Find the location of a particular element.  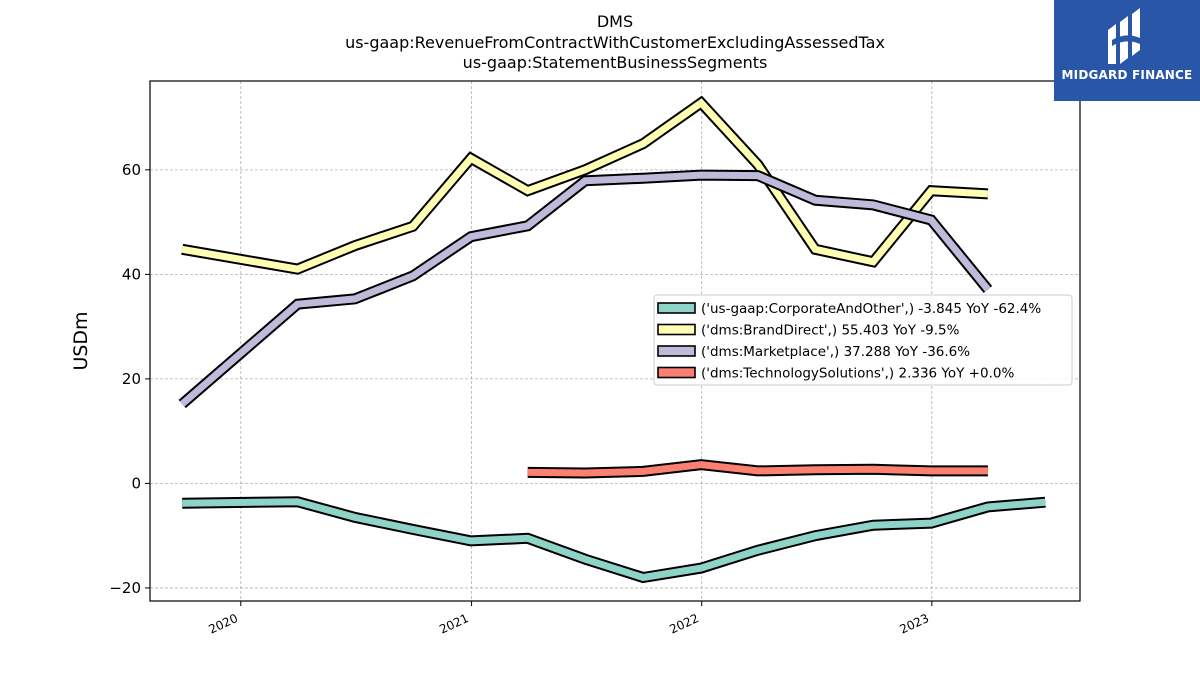

y-axis-label: USDm is located at coordinates (81, 340).